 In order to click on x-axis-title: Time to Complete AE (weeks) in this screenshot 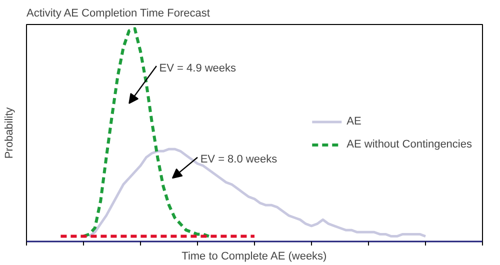, I will do `click(254, 256)`.